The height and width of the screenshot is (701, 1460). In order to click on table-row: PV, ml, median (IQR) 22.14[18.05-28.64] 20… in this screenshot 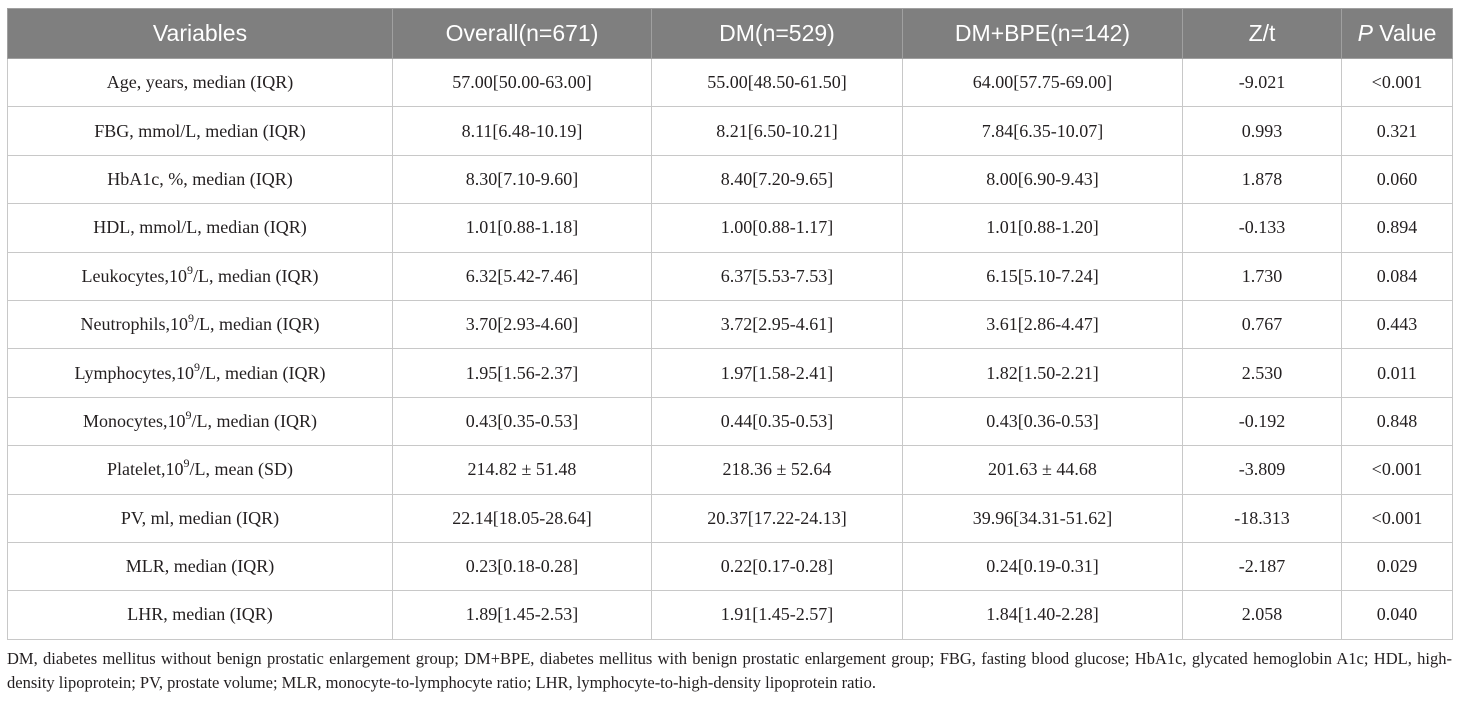, I will do `click(730, 518)`.